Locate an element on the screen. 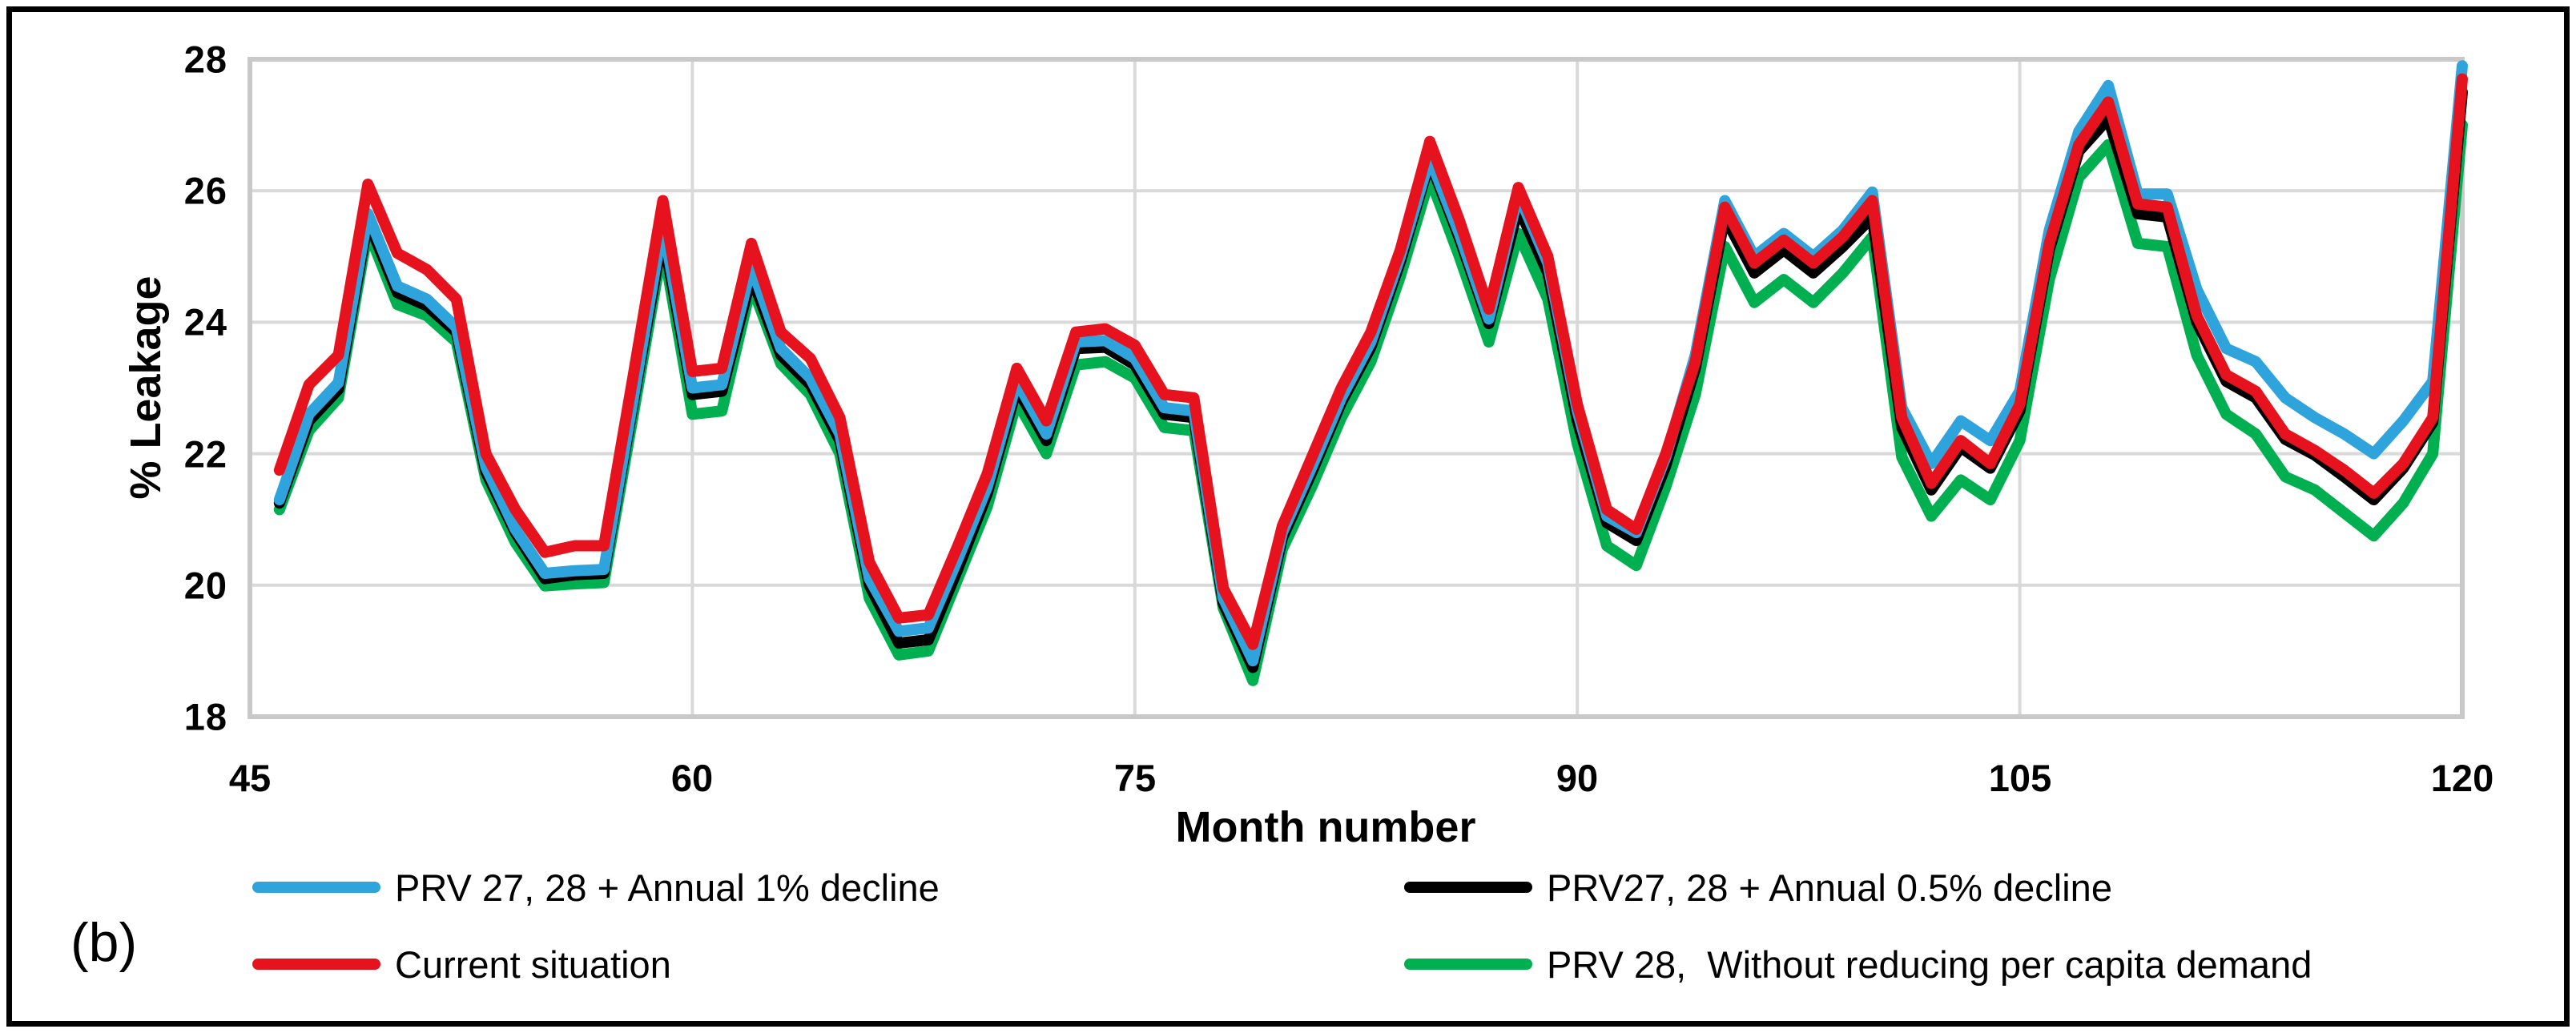 The width and height of the screenshot is (2576, 1033). legend-item-prv2728-1pct: PRV 27, 28 + Annual 1% decline is located at coordinates (596, 887).